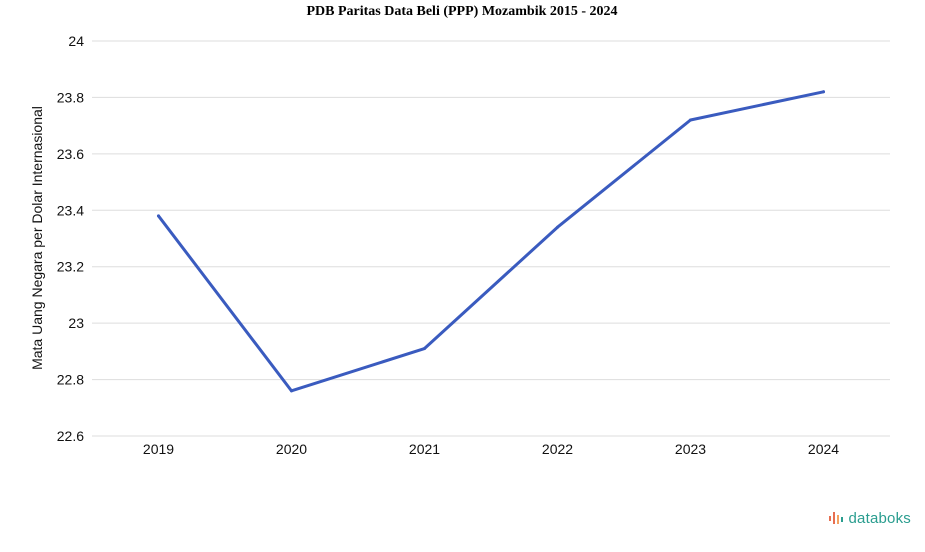 This screenshot has height=552, width=925. I want to click on y-tick-label: 23.8, so click(70, 97).